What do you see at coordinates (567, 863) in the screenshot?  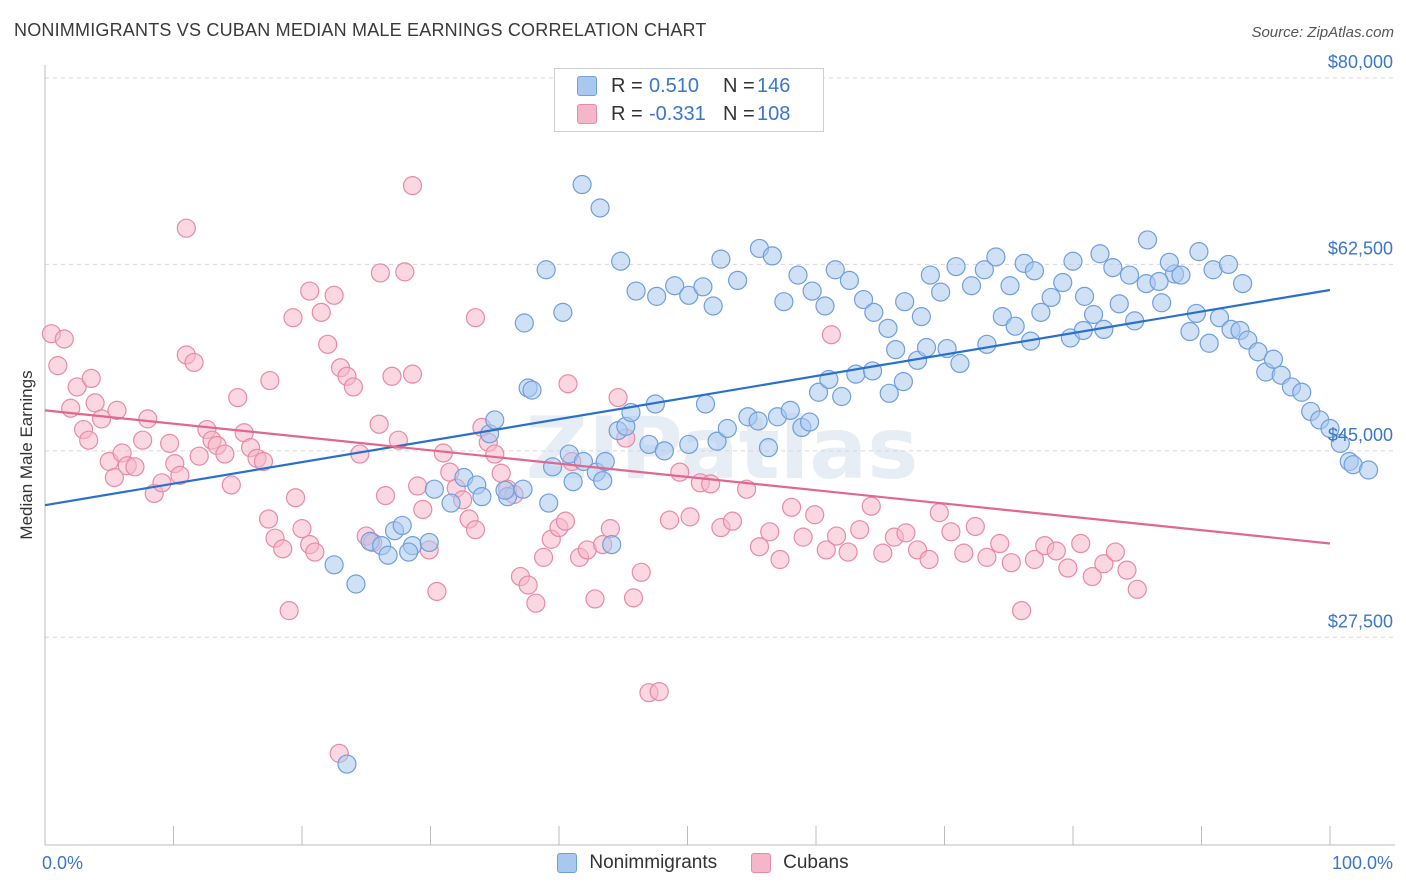 I see `legend-swatch-blue` at bounding box center [567, 863].